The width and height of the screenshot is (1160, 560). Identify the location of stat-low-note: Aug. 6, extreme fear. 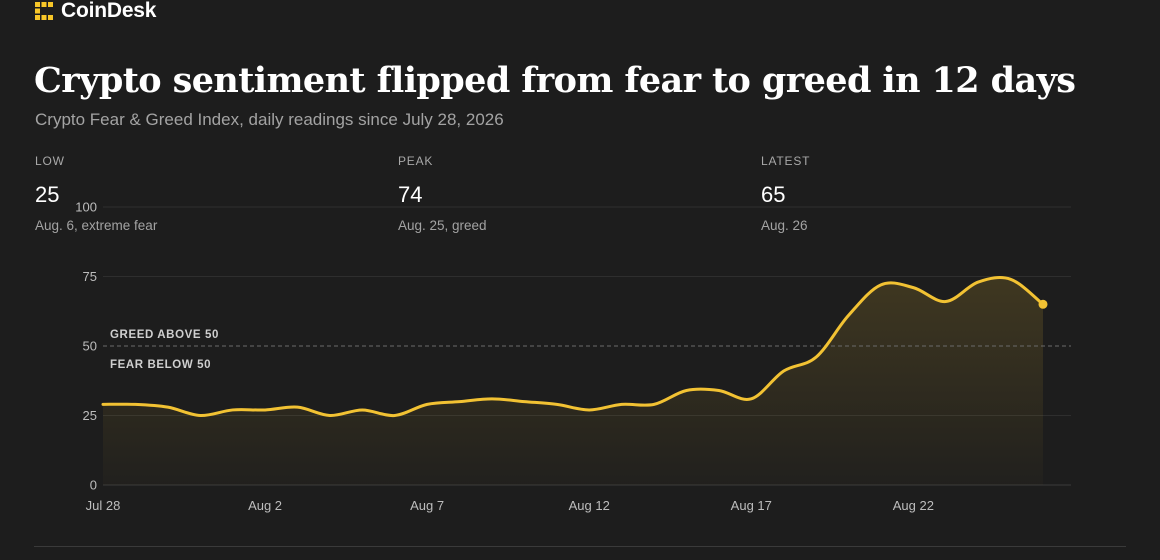
(96, 225).